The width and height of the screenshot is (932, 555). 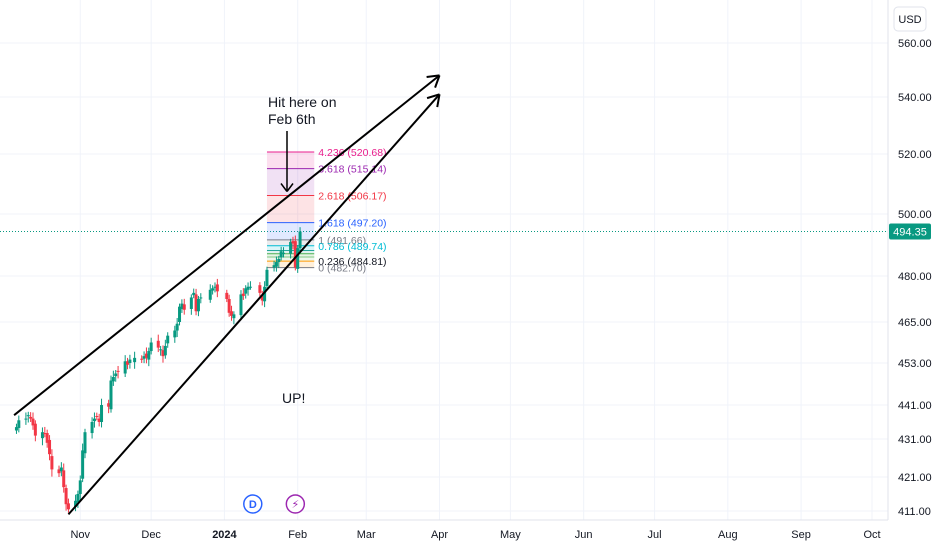 What do you see at coordinates (915, 440) in the screenshot?
I see `y-tick-label: 431.00` at bounding box center [915, 440].